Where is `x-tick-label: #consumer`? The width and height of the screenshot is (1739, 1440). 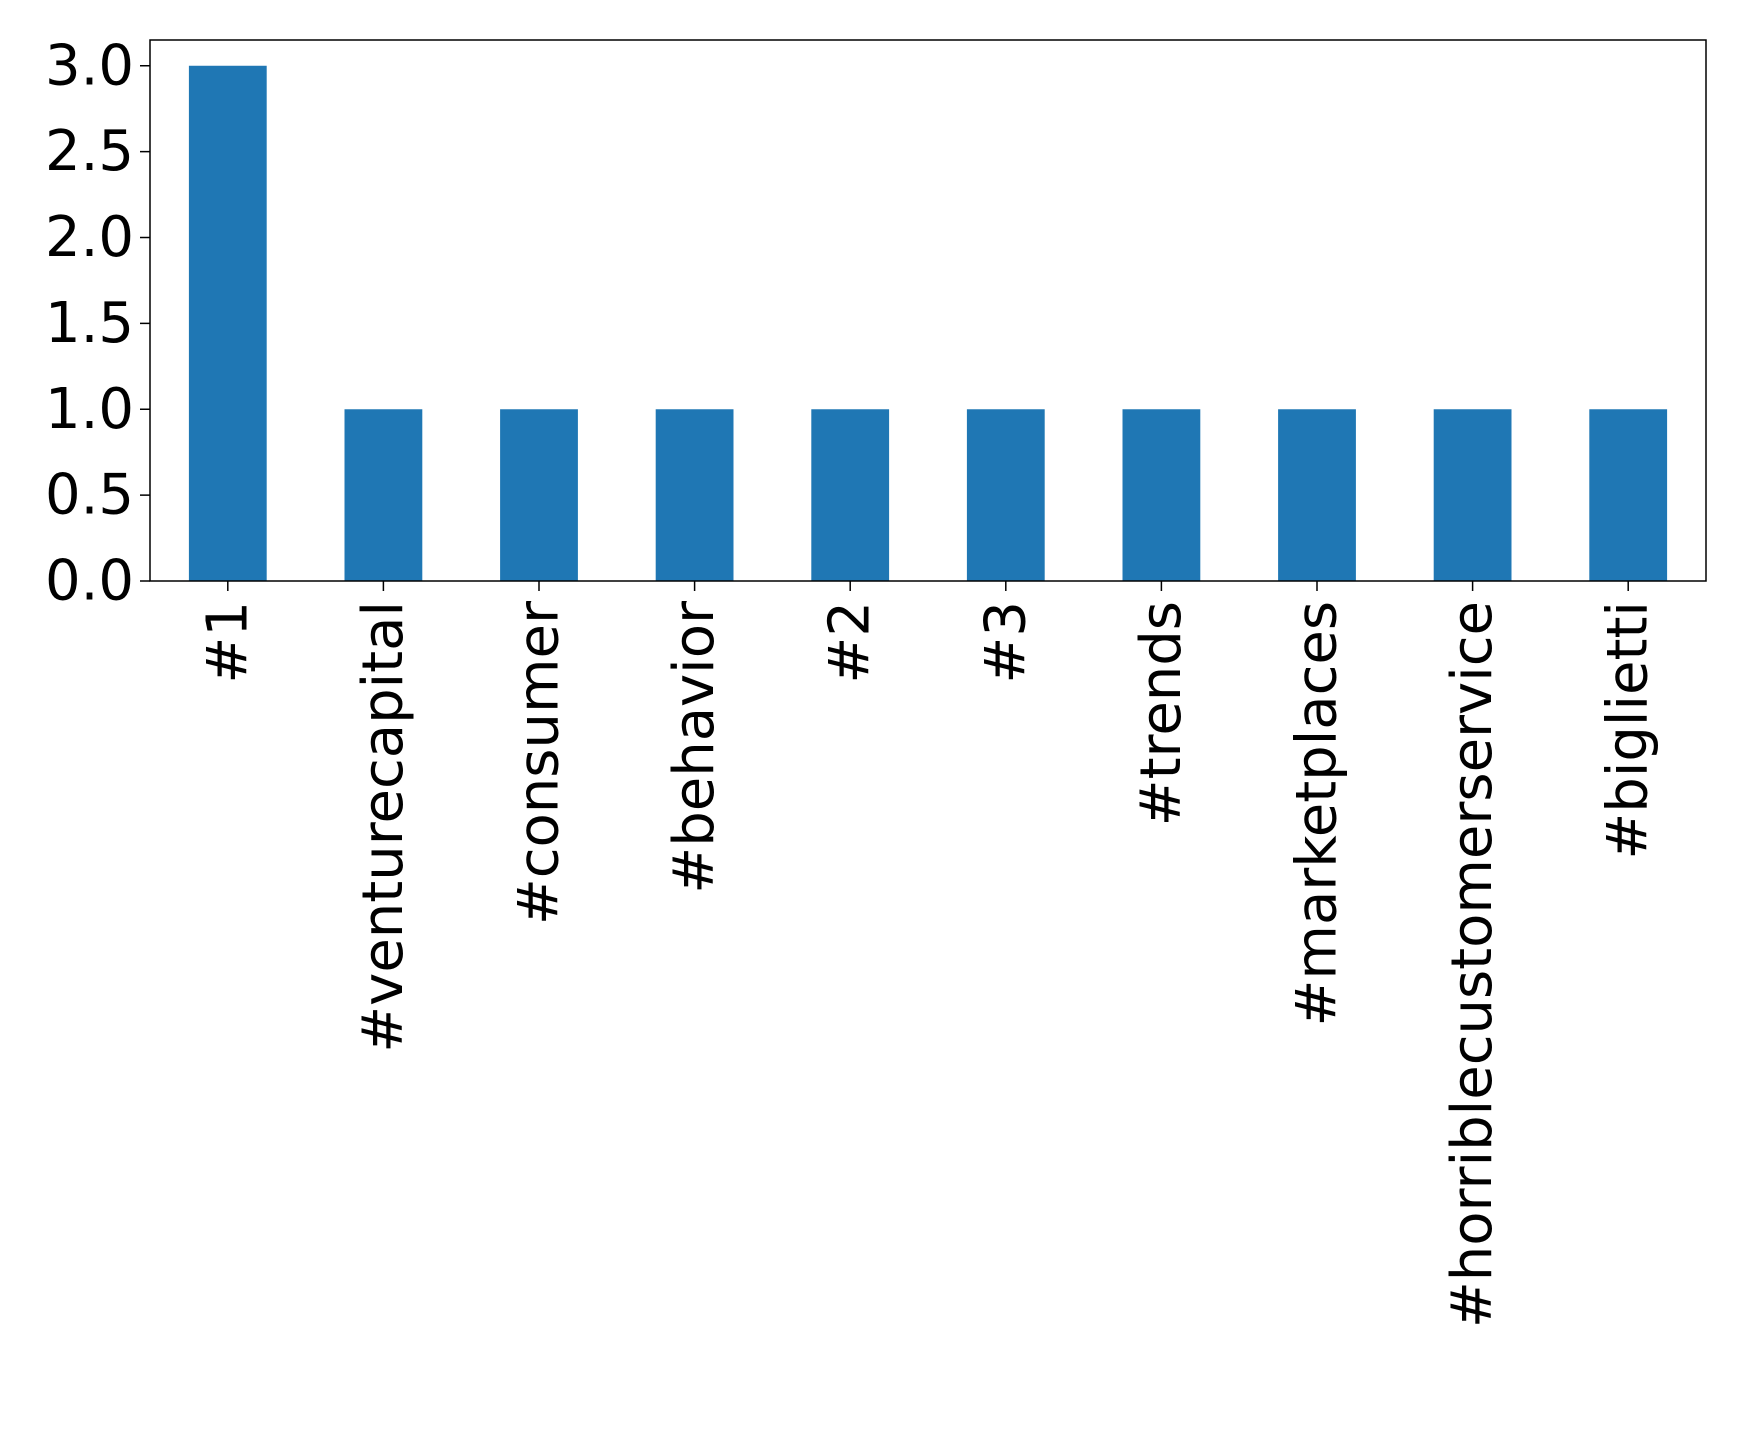
x-tick-label: #consumer is located at coordinates (539, 762).